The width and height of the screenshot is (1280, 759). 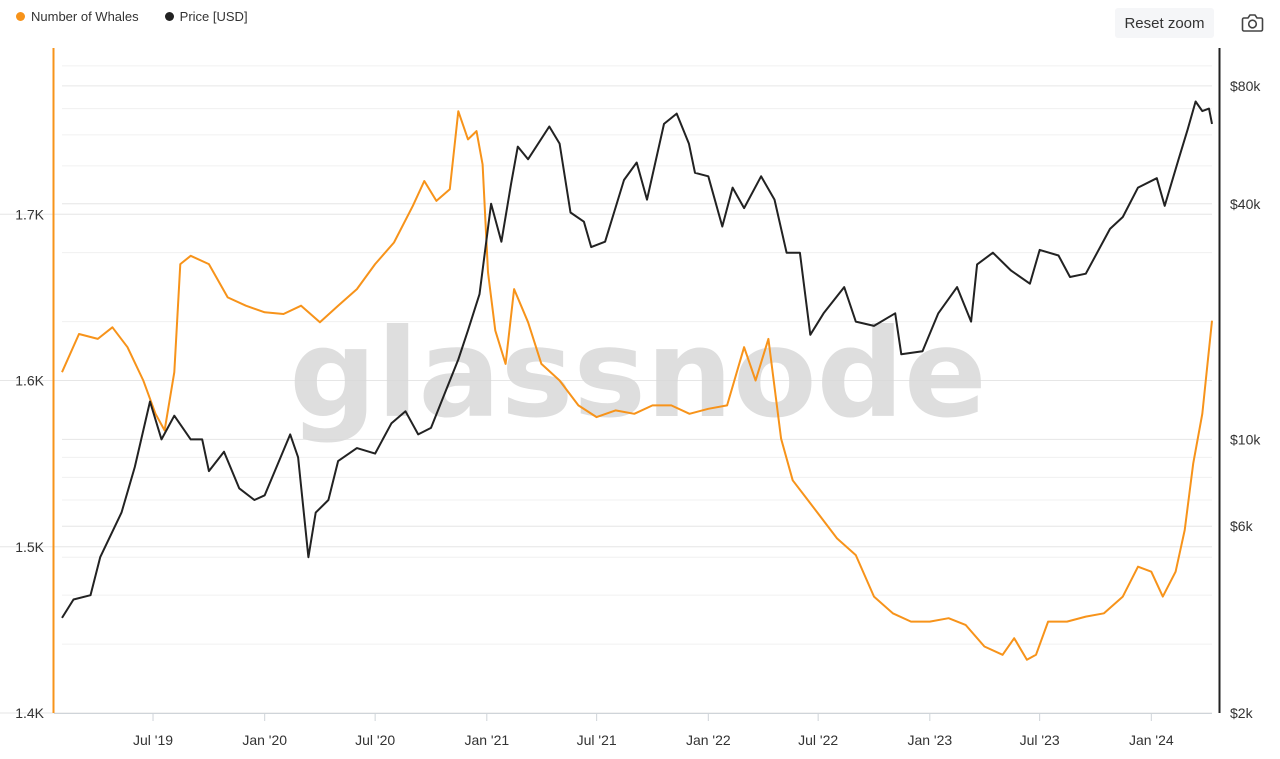 I want to click on reset-zoom-button: Reset zoom, so click(x=1164, y=23).